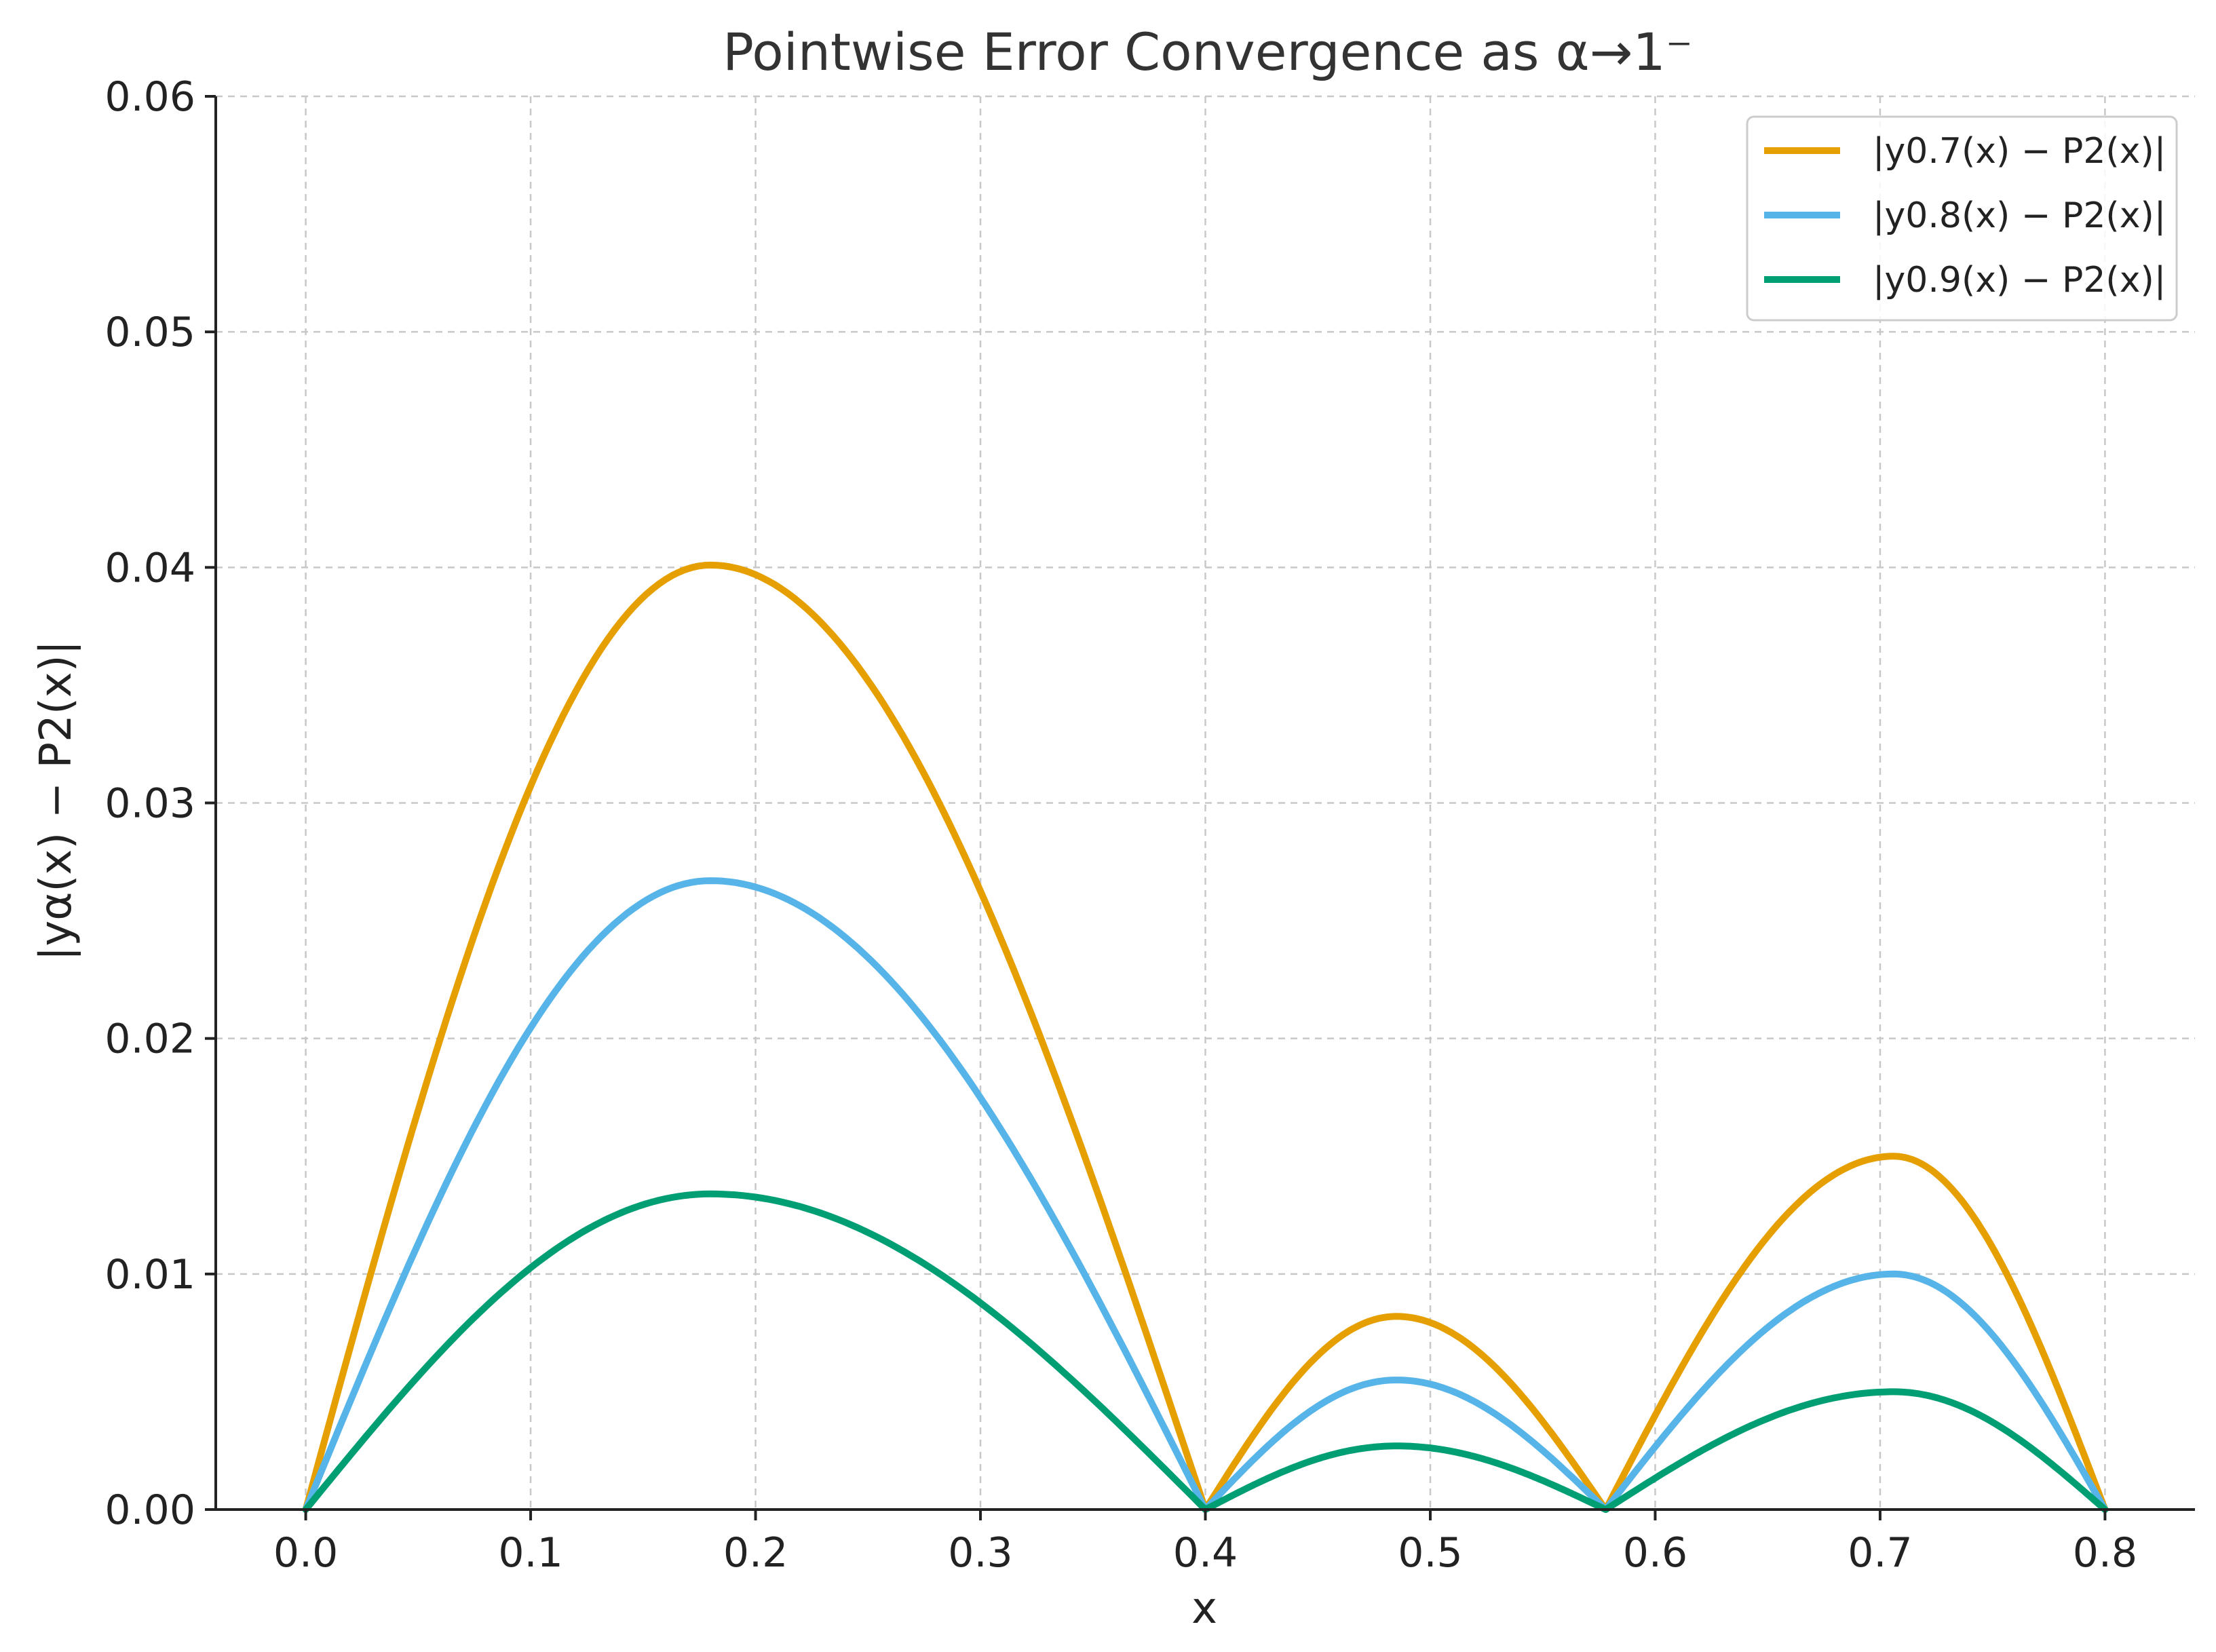 The height and width of the screenshot is (1652, 2216). I want to click on x-tick-label: 0.2, so click(756, 1553).